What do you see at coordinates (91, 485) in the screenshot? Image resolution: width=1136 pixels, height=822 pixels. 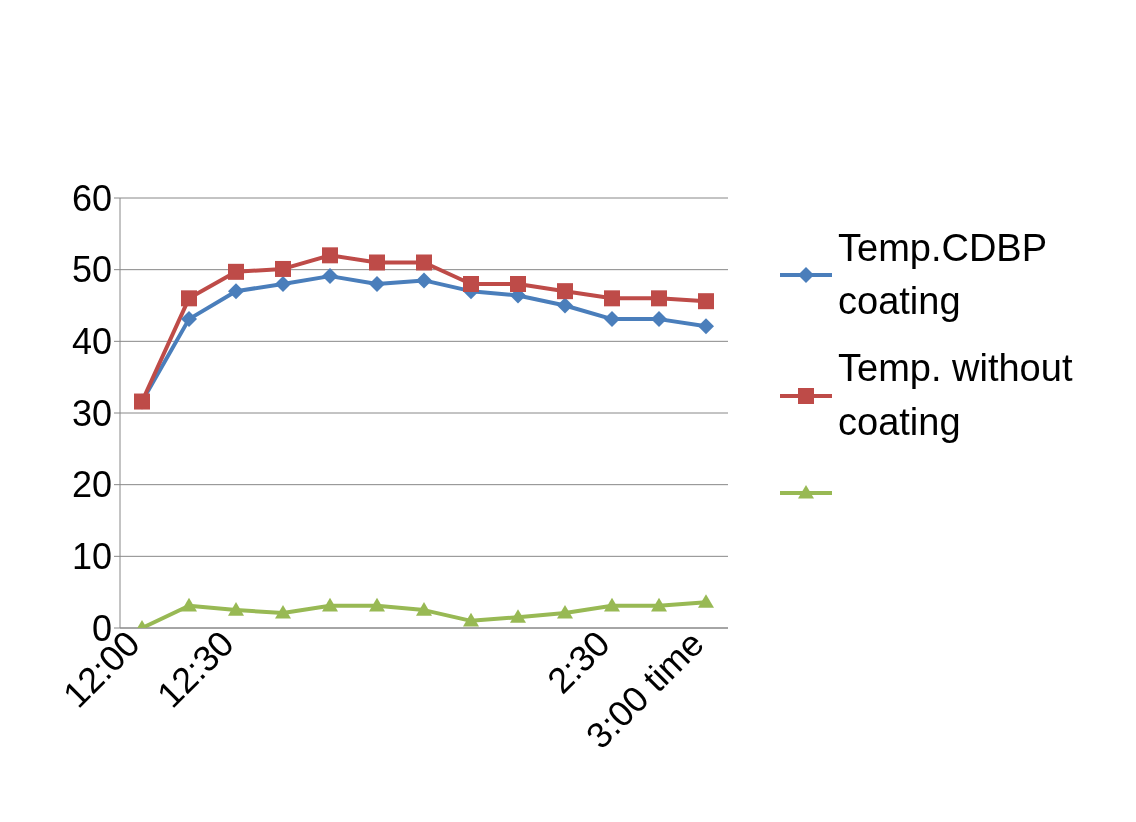 I see `y-tick-label: 20` at bounding box center [91, 485].